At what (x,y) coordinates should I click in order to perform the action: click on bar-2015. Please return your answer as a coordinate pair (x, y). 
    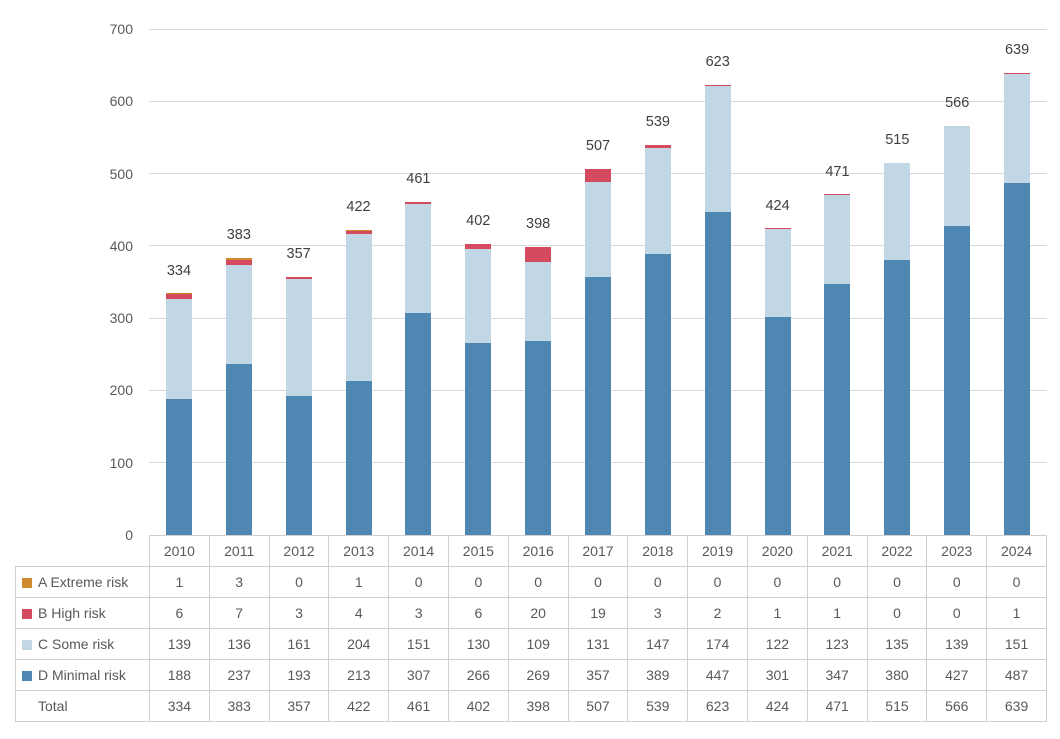
    Looking at the image, I should click on (478, 389).